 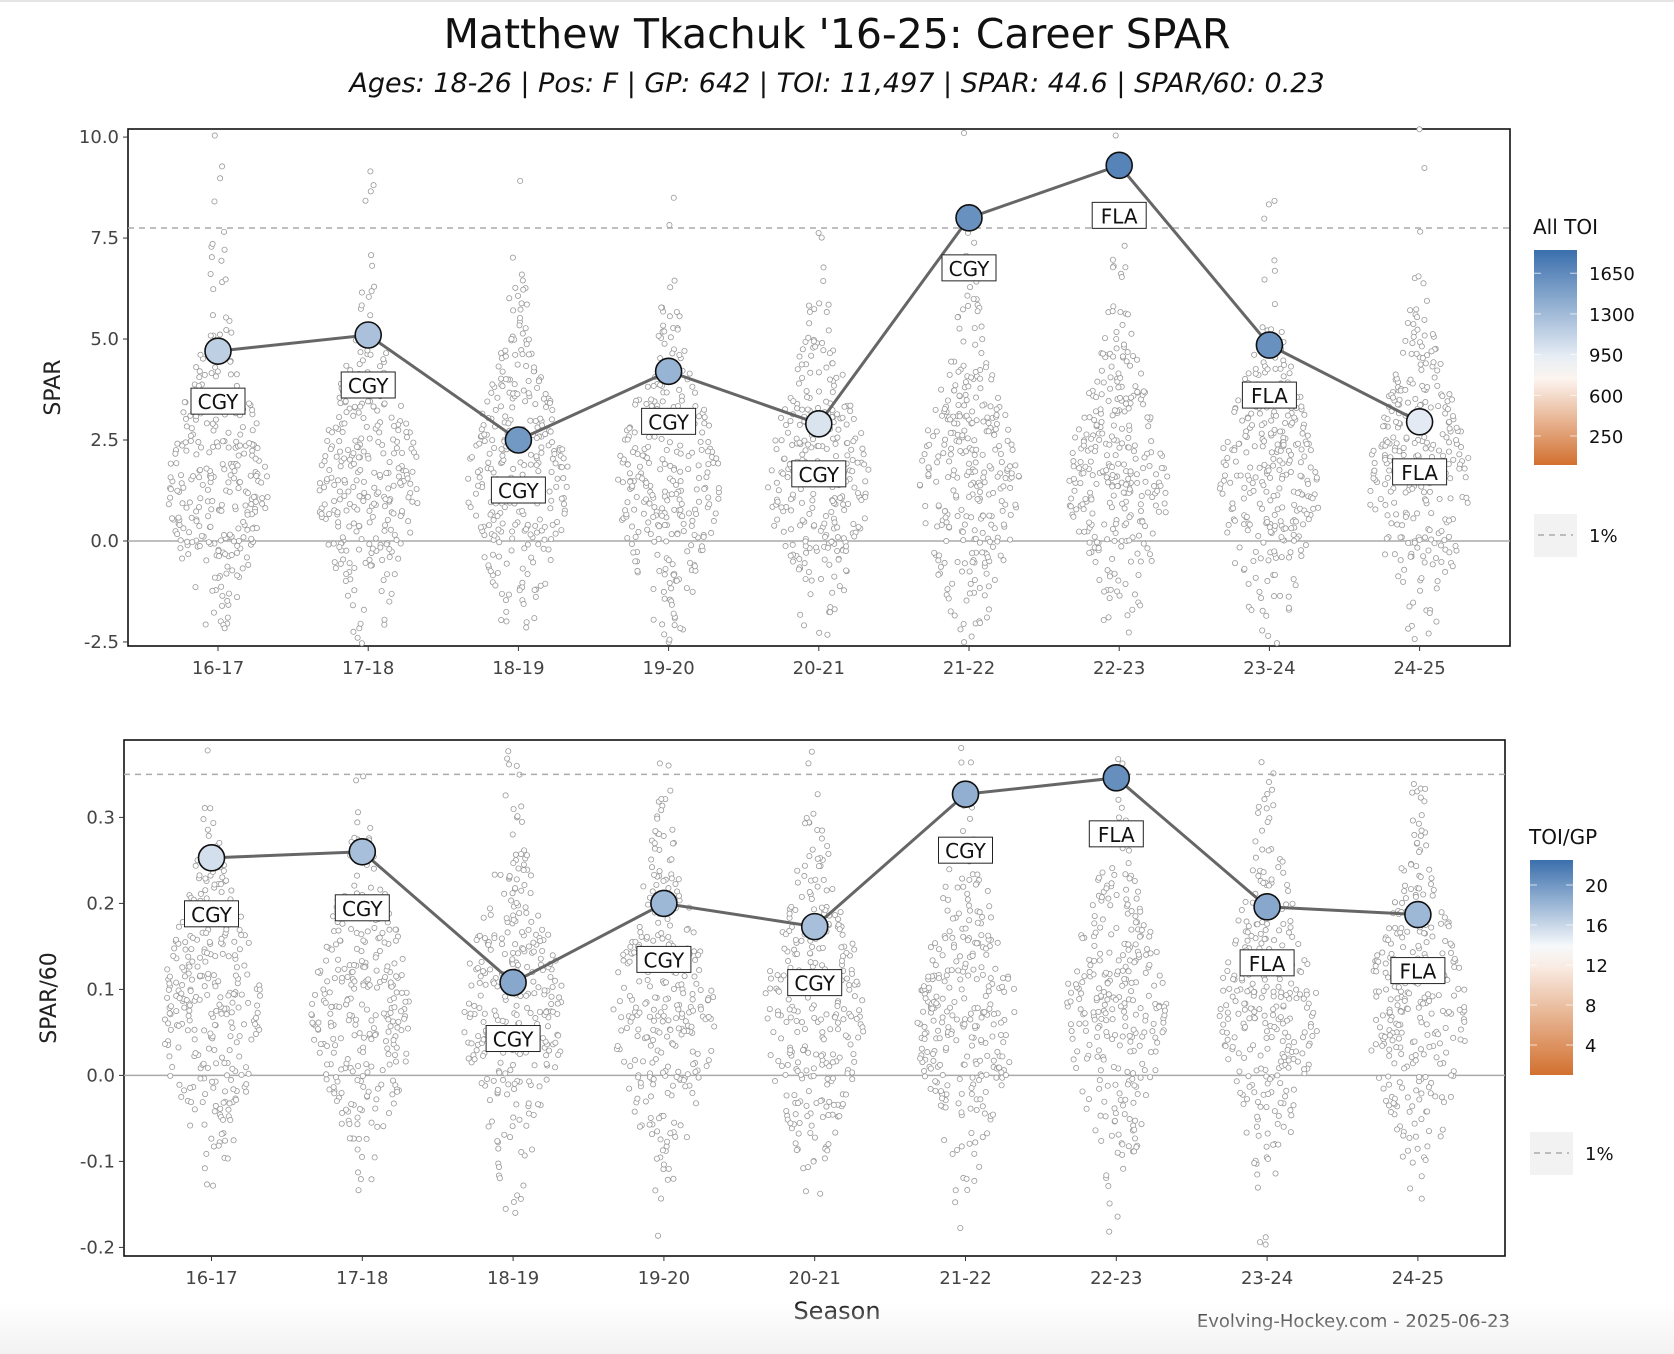 What do you see at coordinates (104, 339) in the screenshot?
I see `y-tick-label: 5.0` at bounding box center [104, 339].